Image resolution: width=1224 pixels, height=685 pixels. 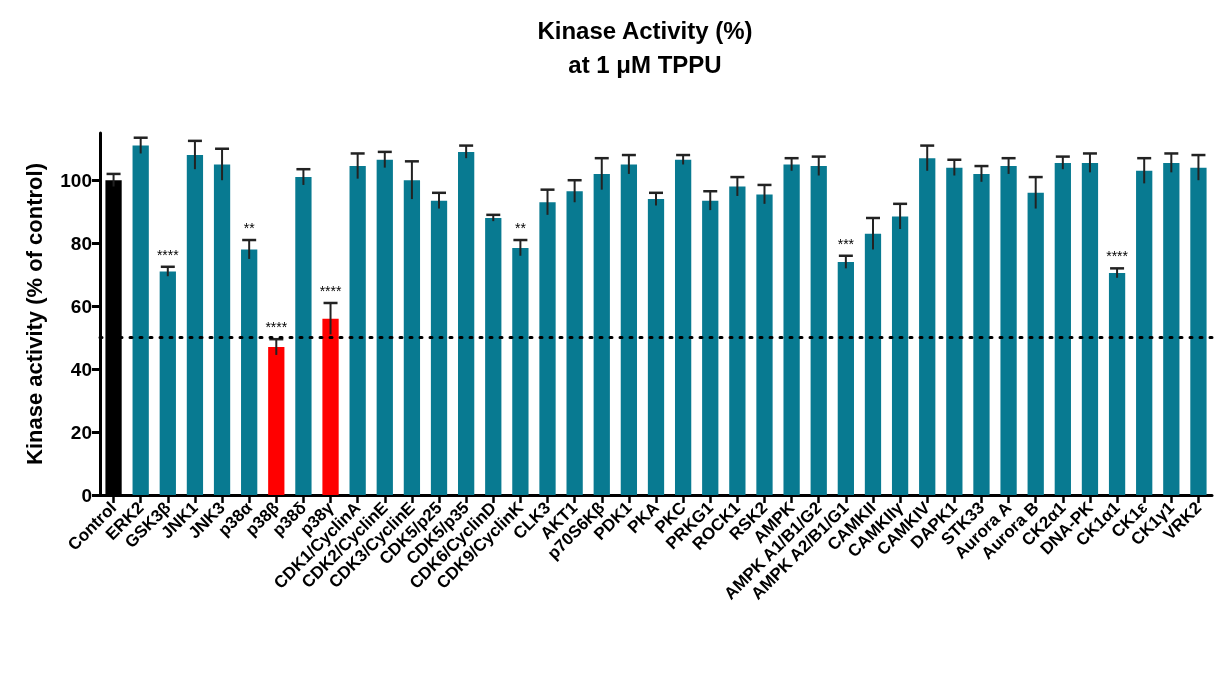 I want to click on y-tick-label: 40, so click(x=81, y=369).